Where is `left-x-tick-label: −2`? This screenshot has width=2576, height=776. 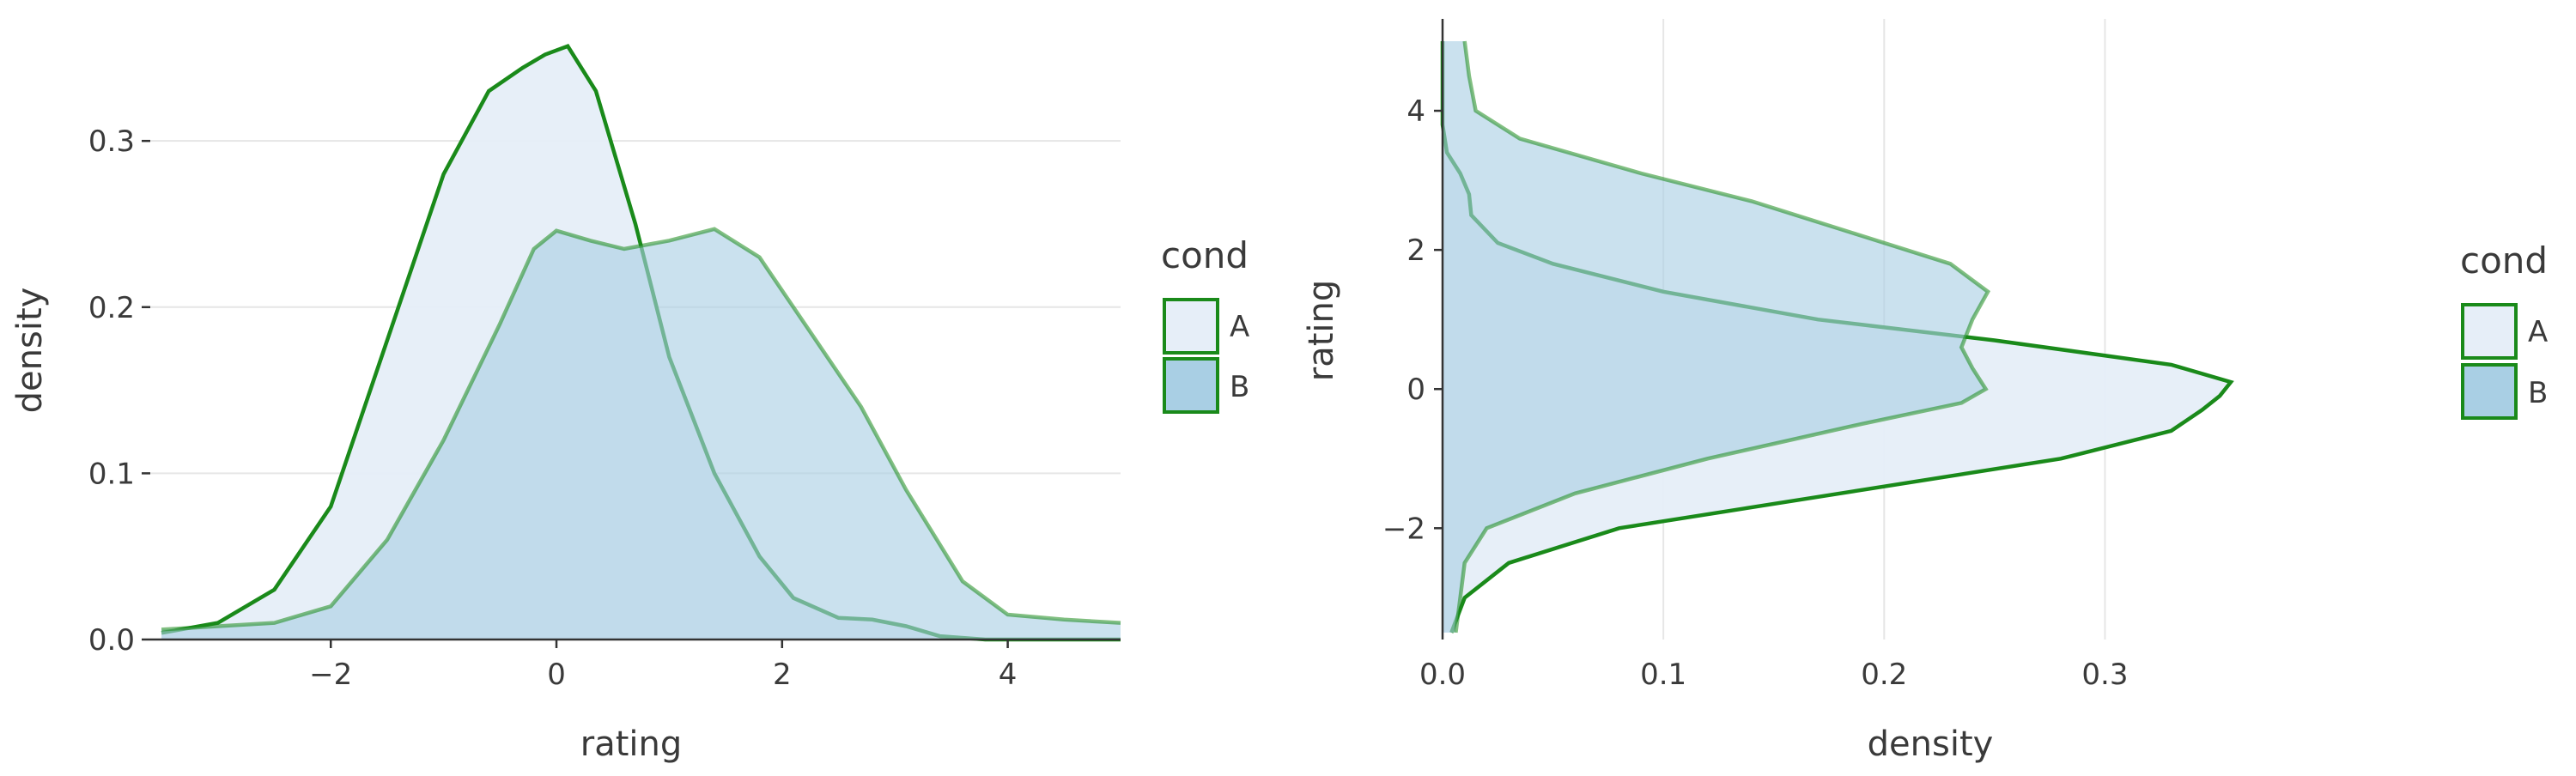 left-x-tick-label: −2 is located at coordinates (330, 675).